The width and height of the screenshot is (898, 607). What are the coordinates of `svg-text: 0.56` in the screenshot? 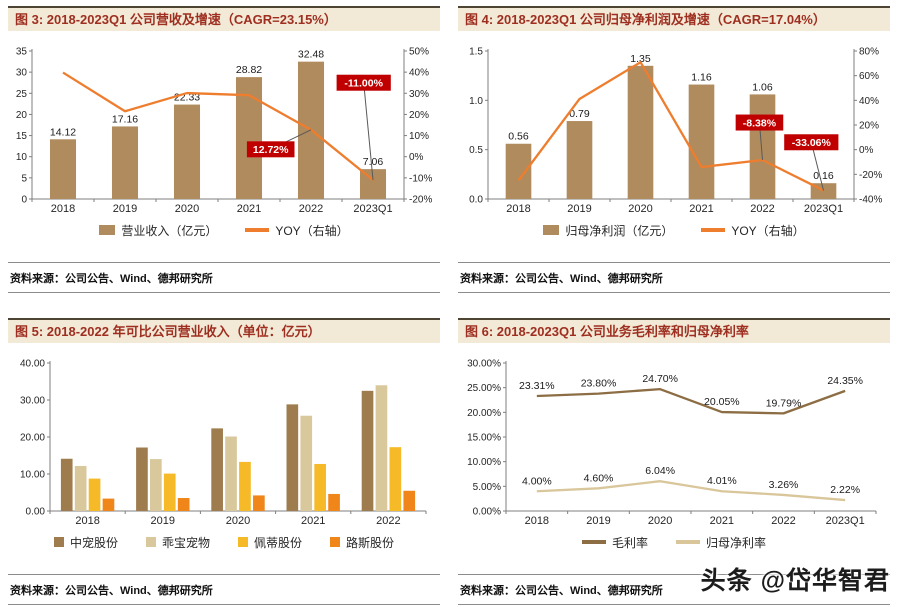 It's located at (518, 137).